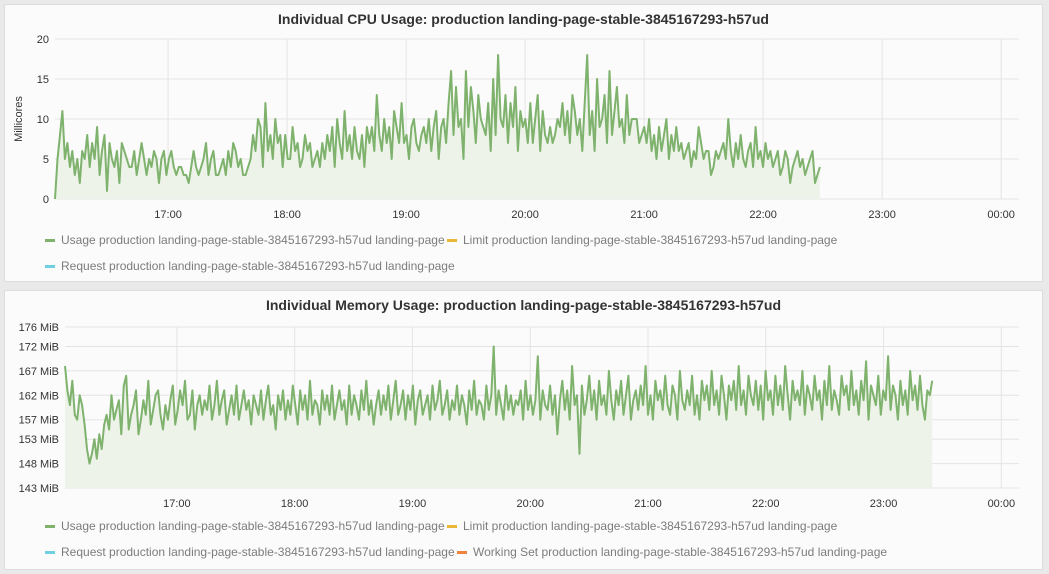 Image resolution: width=1049 pixels, height=574 pixels. I want to click on memory-ytick-label: 172 MiB, so click(39, 348).